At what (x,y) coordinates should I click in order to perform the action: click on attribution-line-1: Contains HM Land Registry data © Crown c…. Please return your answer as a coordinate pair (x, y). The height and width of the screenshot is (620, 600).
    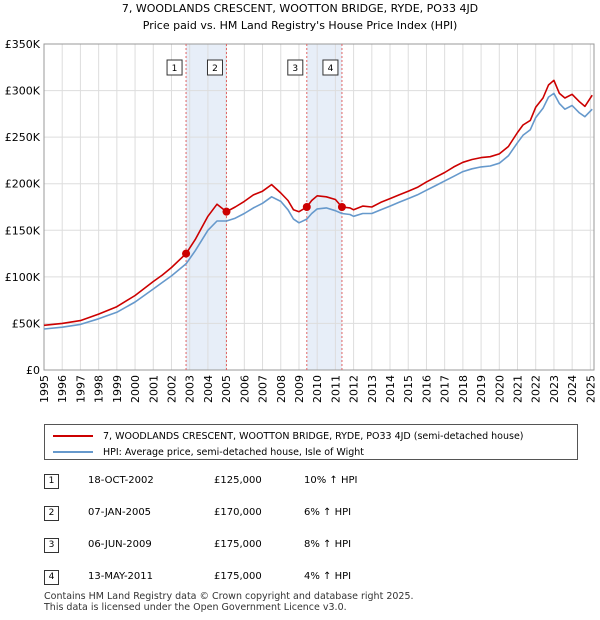
    Looking at the image, I should click on (229, 596).